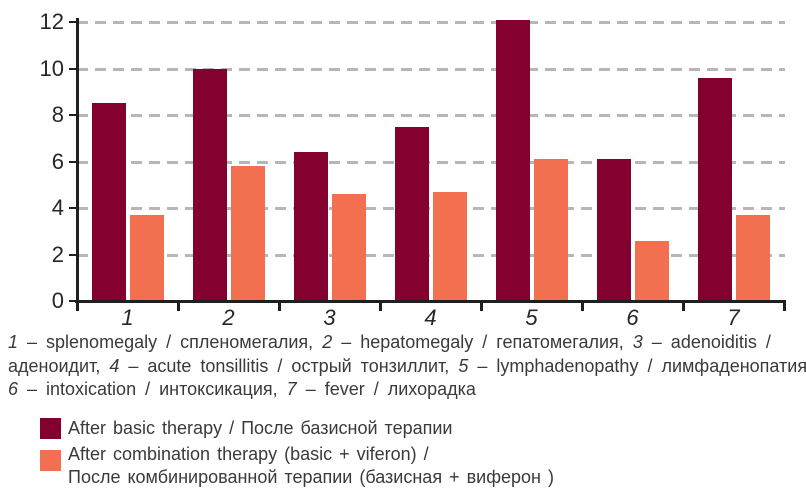  What do you see at coordinates (59, 365) in the screenshot?
I see `caption-text: аденоидит,` at bounding box center [59, 365].